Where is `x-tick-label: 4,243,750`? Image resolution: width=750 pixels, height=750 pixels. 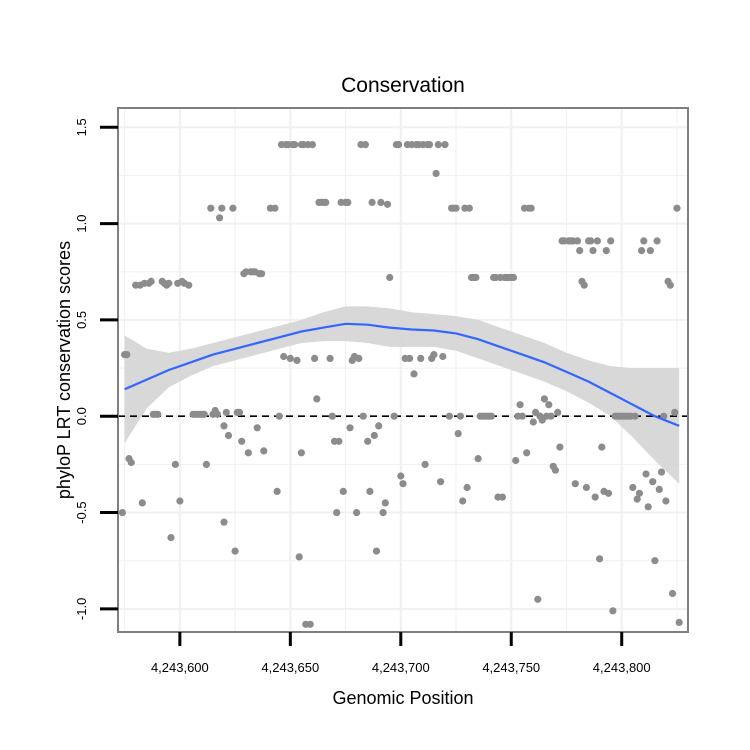
x-tick-label: 4,243,750 is located at coordinates (511, 667).